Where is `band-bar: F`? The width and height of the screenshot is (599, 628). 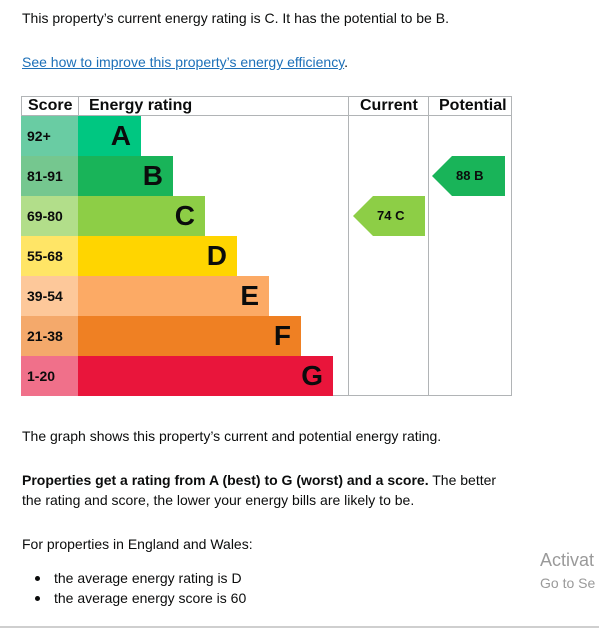
band-bar: F is located at coordinates (189, 336).